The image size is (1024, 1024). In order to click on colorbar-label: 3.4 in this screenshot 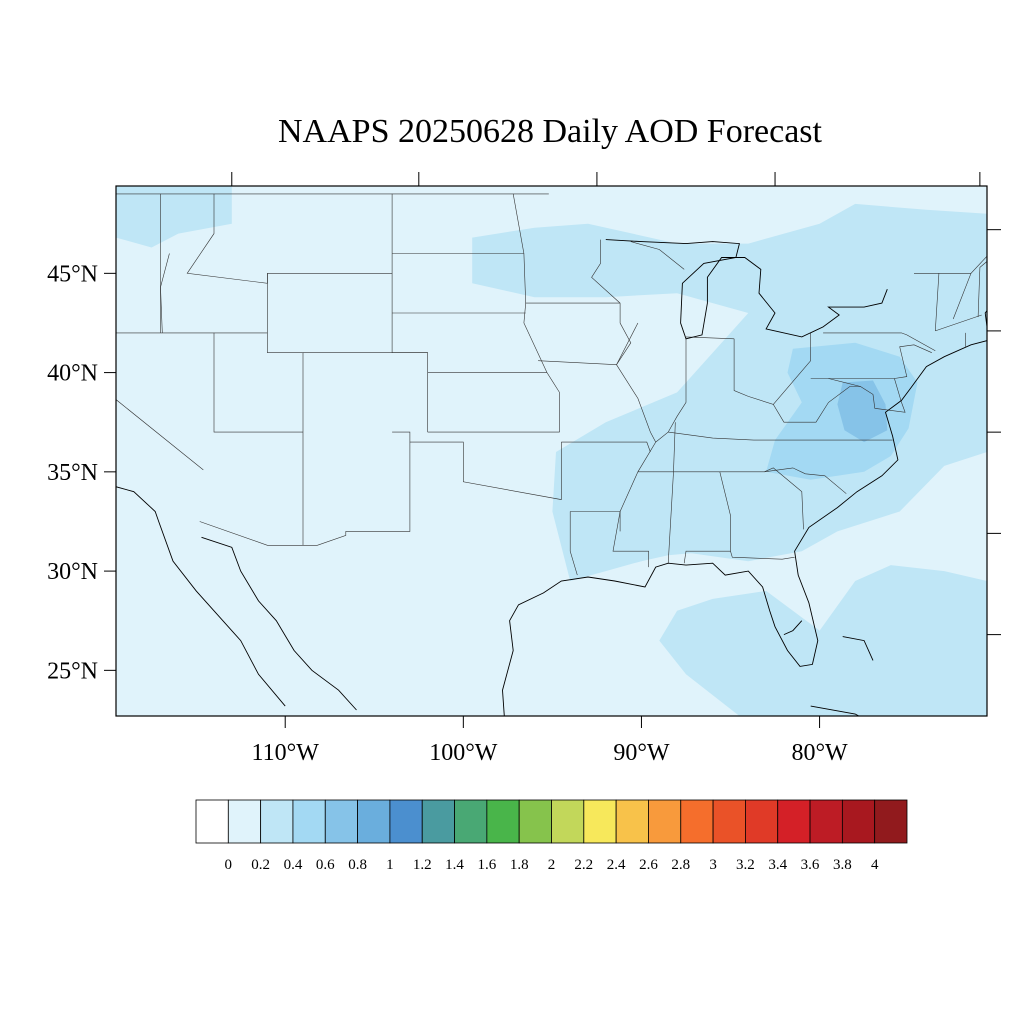, I will do `click(777, 865)`.